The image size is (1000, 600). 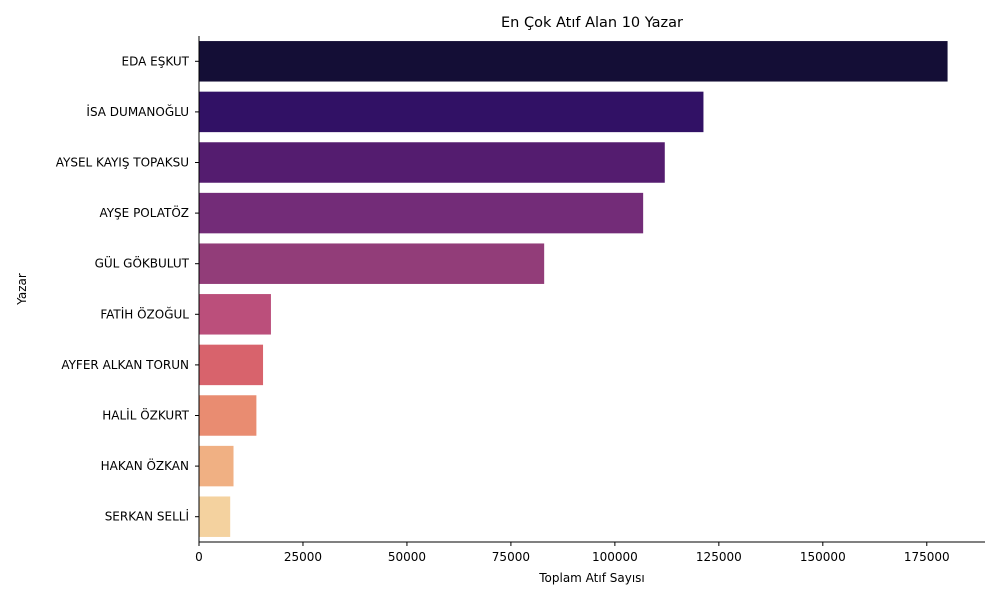 What do you see at coordinates (144, 313) in the screenshot?
I see `category-label: FATİH ÖZOĞUL` at bounding box center [144, 313].